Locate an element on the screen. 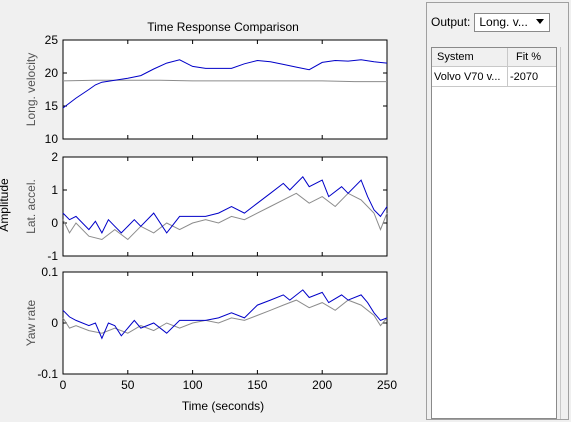 This screenshot has width=571, height=422. table-row: Volvo V70 v... -2070 is located at coordinates (494, 77).